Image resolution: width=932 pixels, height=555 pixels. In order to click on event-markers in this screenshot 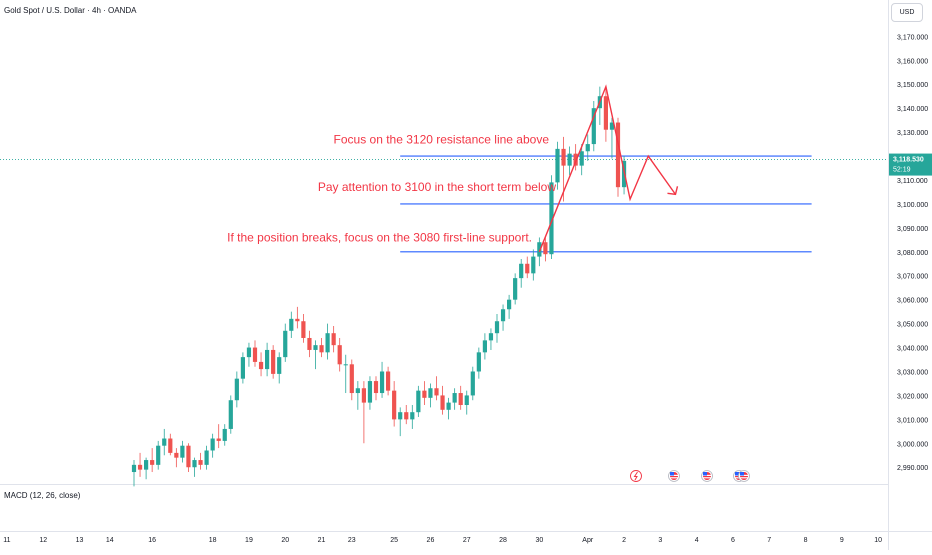, I will do `click(690, 476)`.